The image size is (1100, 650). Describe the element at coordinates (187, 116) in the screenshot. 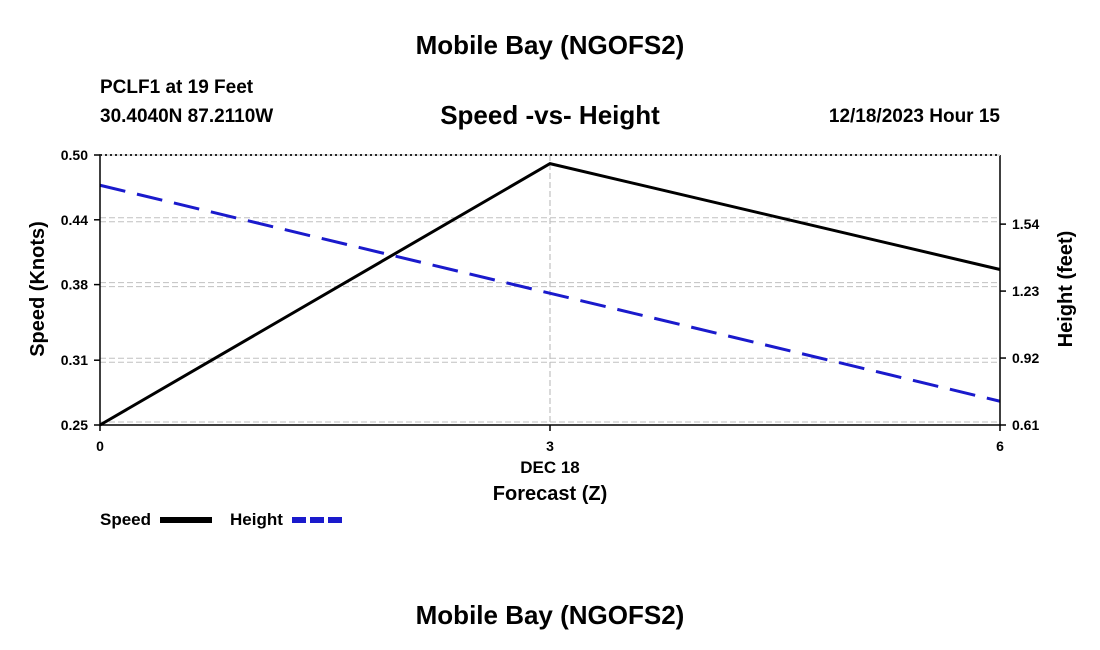

I see `coordinates-label: 30.4040N 87.2110W` at that location.